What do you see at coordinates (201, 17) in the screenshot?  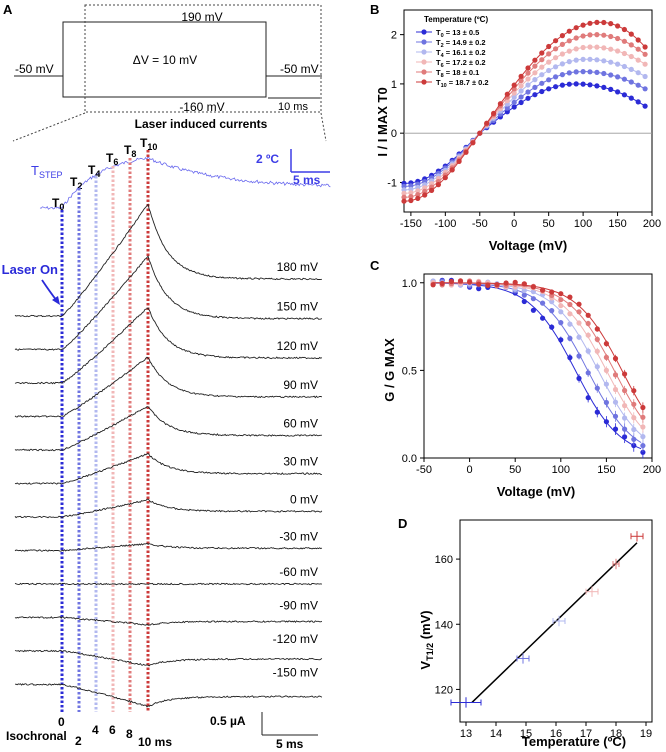 I see `protocol-top-label: 190 mV` at bounding box center [201, 17].